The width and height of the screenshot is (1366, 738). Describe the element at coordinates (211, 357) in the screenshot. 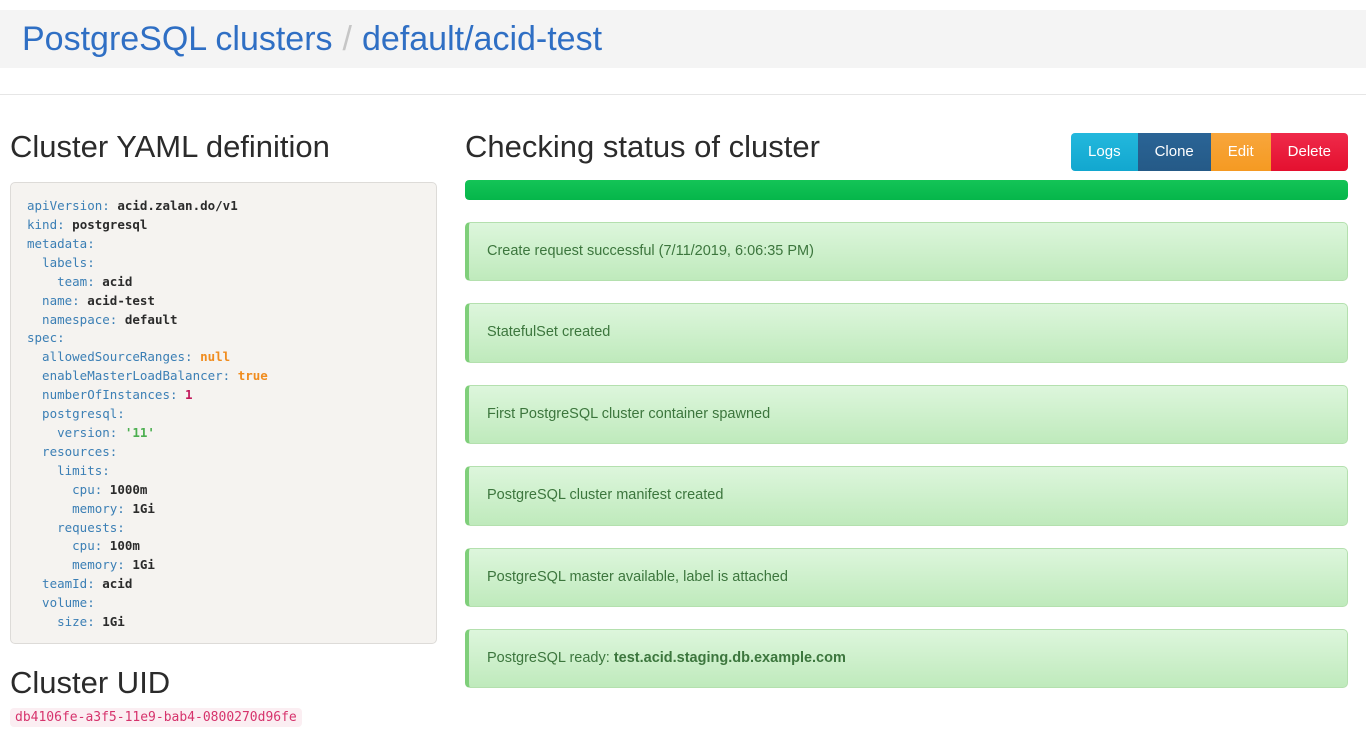

I see `yaml-value: null` at that location.